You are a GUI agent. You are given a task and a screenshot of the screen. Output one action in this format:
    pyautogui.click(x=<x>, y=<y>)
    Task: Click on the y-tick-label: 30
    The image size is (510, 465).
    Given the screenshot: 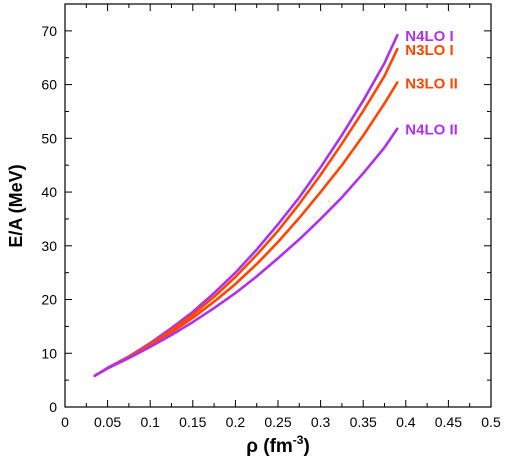 What is the action you would take?
    pyautogui.click(x=49, y=246)
    